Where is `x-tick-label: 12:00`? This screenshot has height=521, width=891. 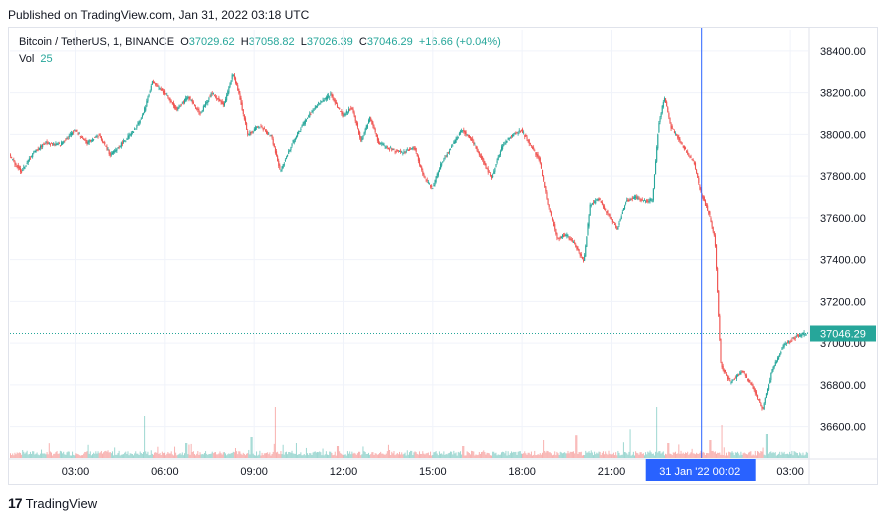
x-tick-label: 12:00 is located at coordinates (344, 472).